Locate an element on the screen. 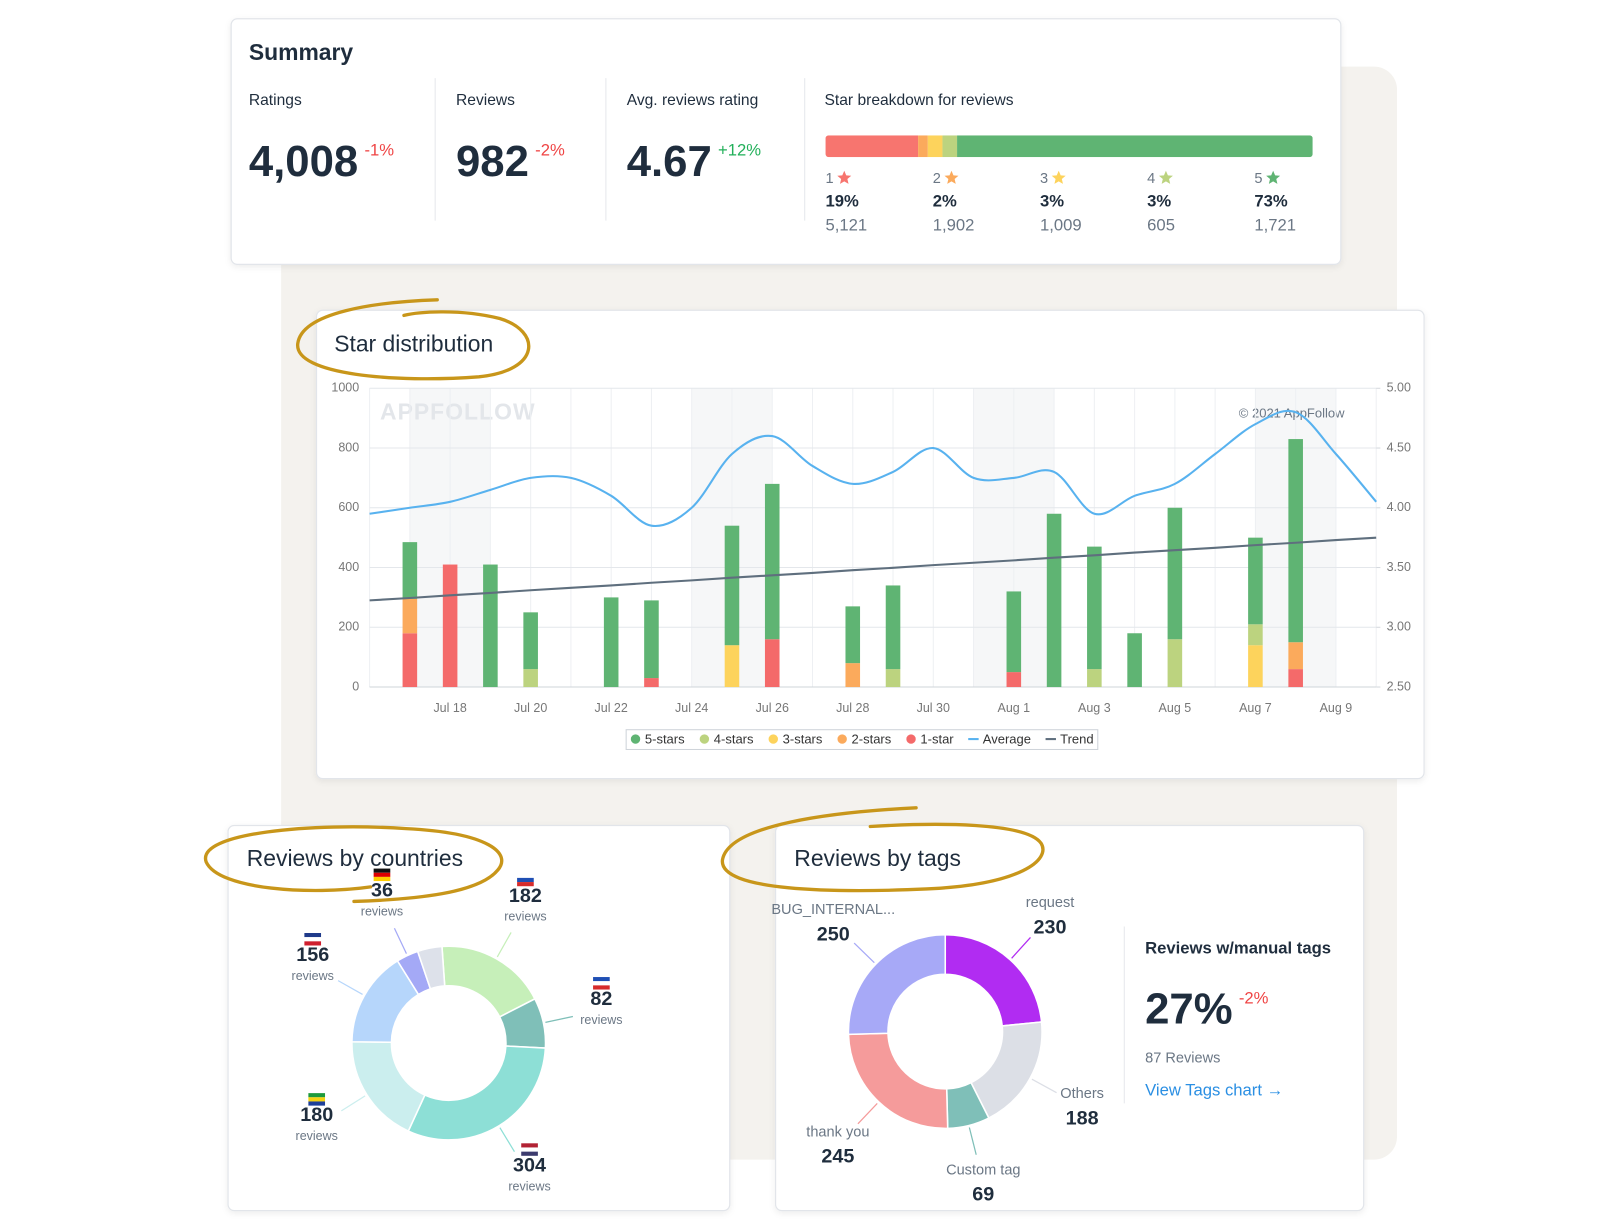 The width and height of the screenshot is (1624, 1220). x-tick-label: Aug 7 is located at coordinates (1255, 708).